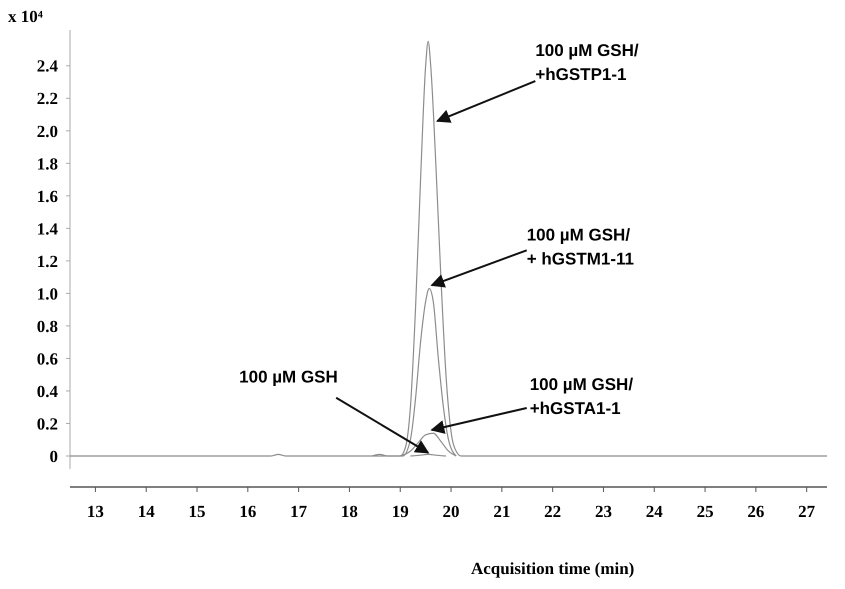 The height and width of the screenshot is (589, 845). I want to click on y-tick-label: 1.4, so click(47, 228).